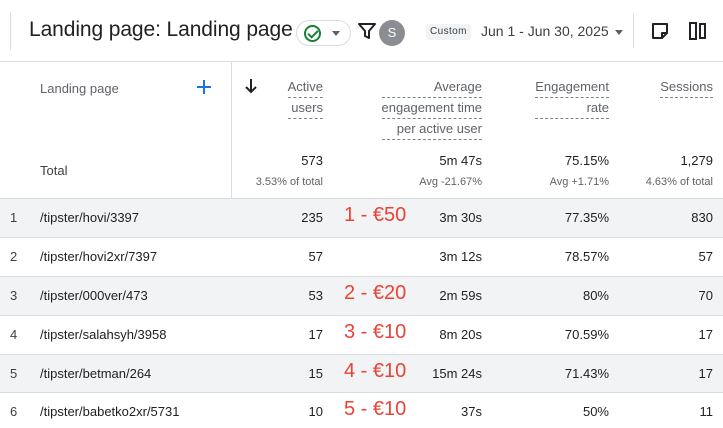 The image size is (723, 428). Describe the element at coordinates (460, 217) in the screenshot. I see `avg-engagement-cell: 3m 30s` at that location.